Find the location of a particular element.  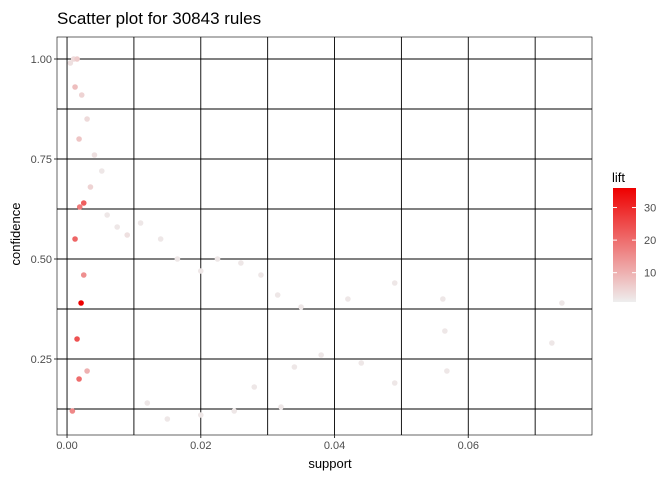

legend-tick-label: 20 is located at coordinates (650, 241).